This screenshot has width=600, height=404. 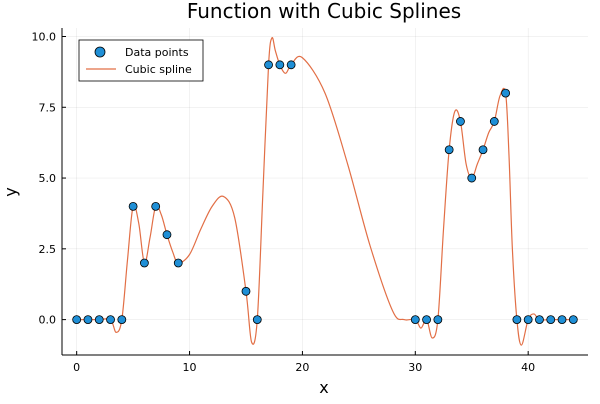 What do you see at coordinates (100, 52) in the screenshot?
I see `legend-marker-data-points` at bounding box center [100, 52].